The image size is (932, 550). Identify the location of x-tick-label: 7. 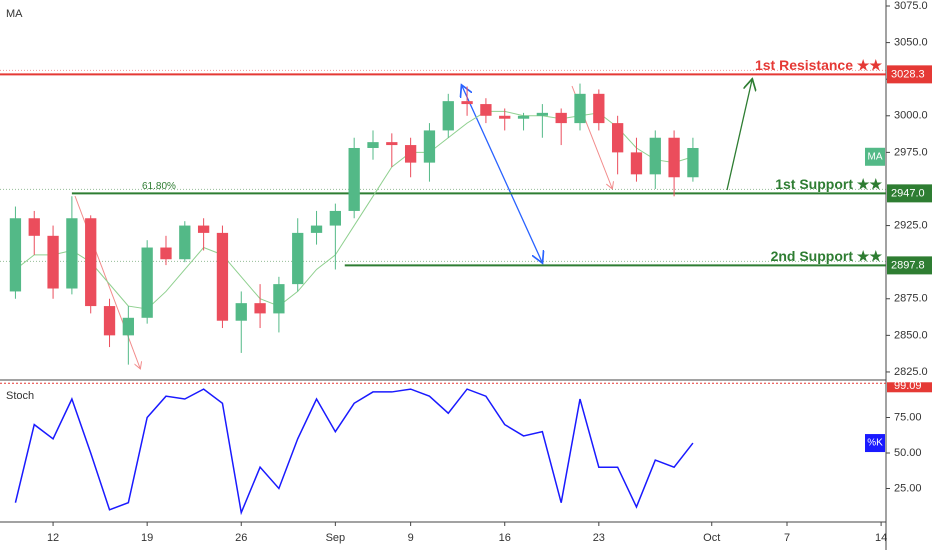
(787, 538).